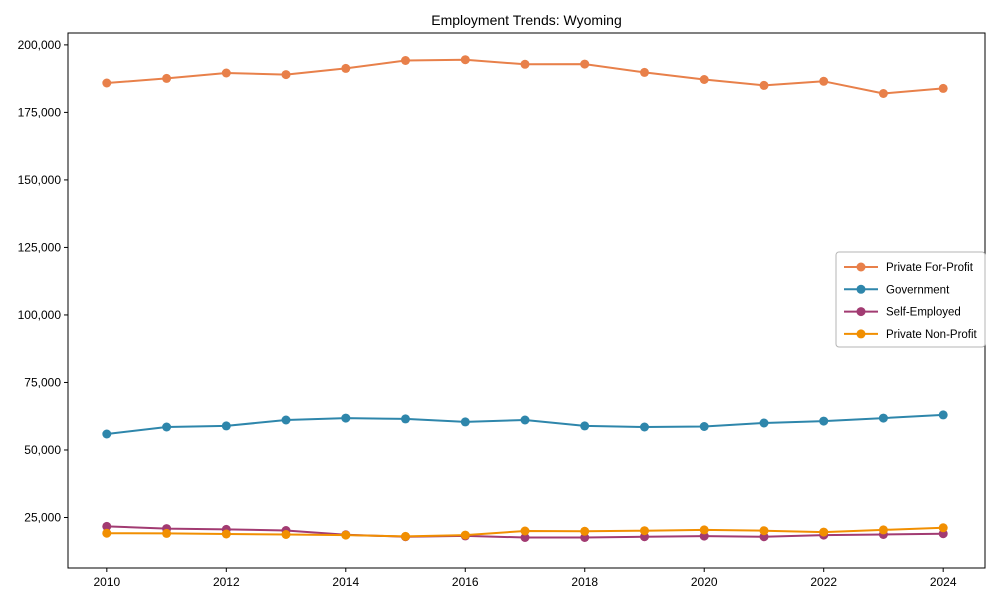 The height and width of the screenshot is (600, 1000). I want to click on x-tick-label: 2016, so click(465, 582).